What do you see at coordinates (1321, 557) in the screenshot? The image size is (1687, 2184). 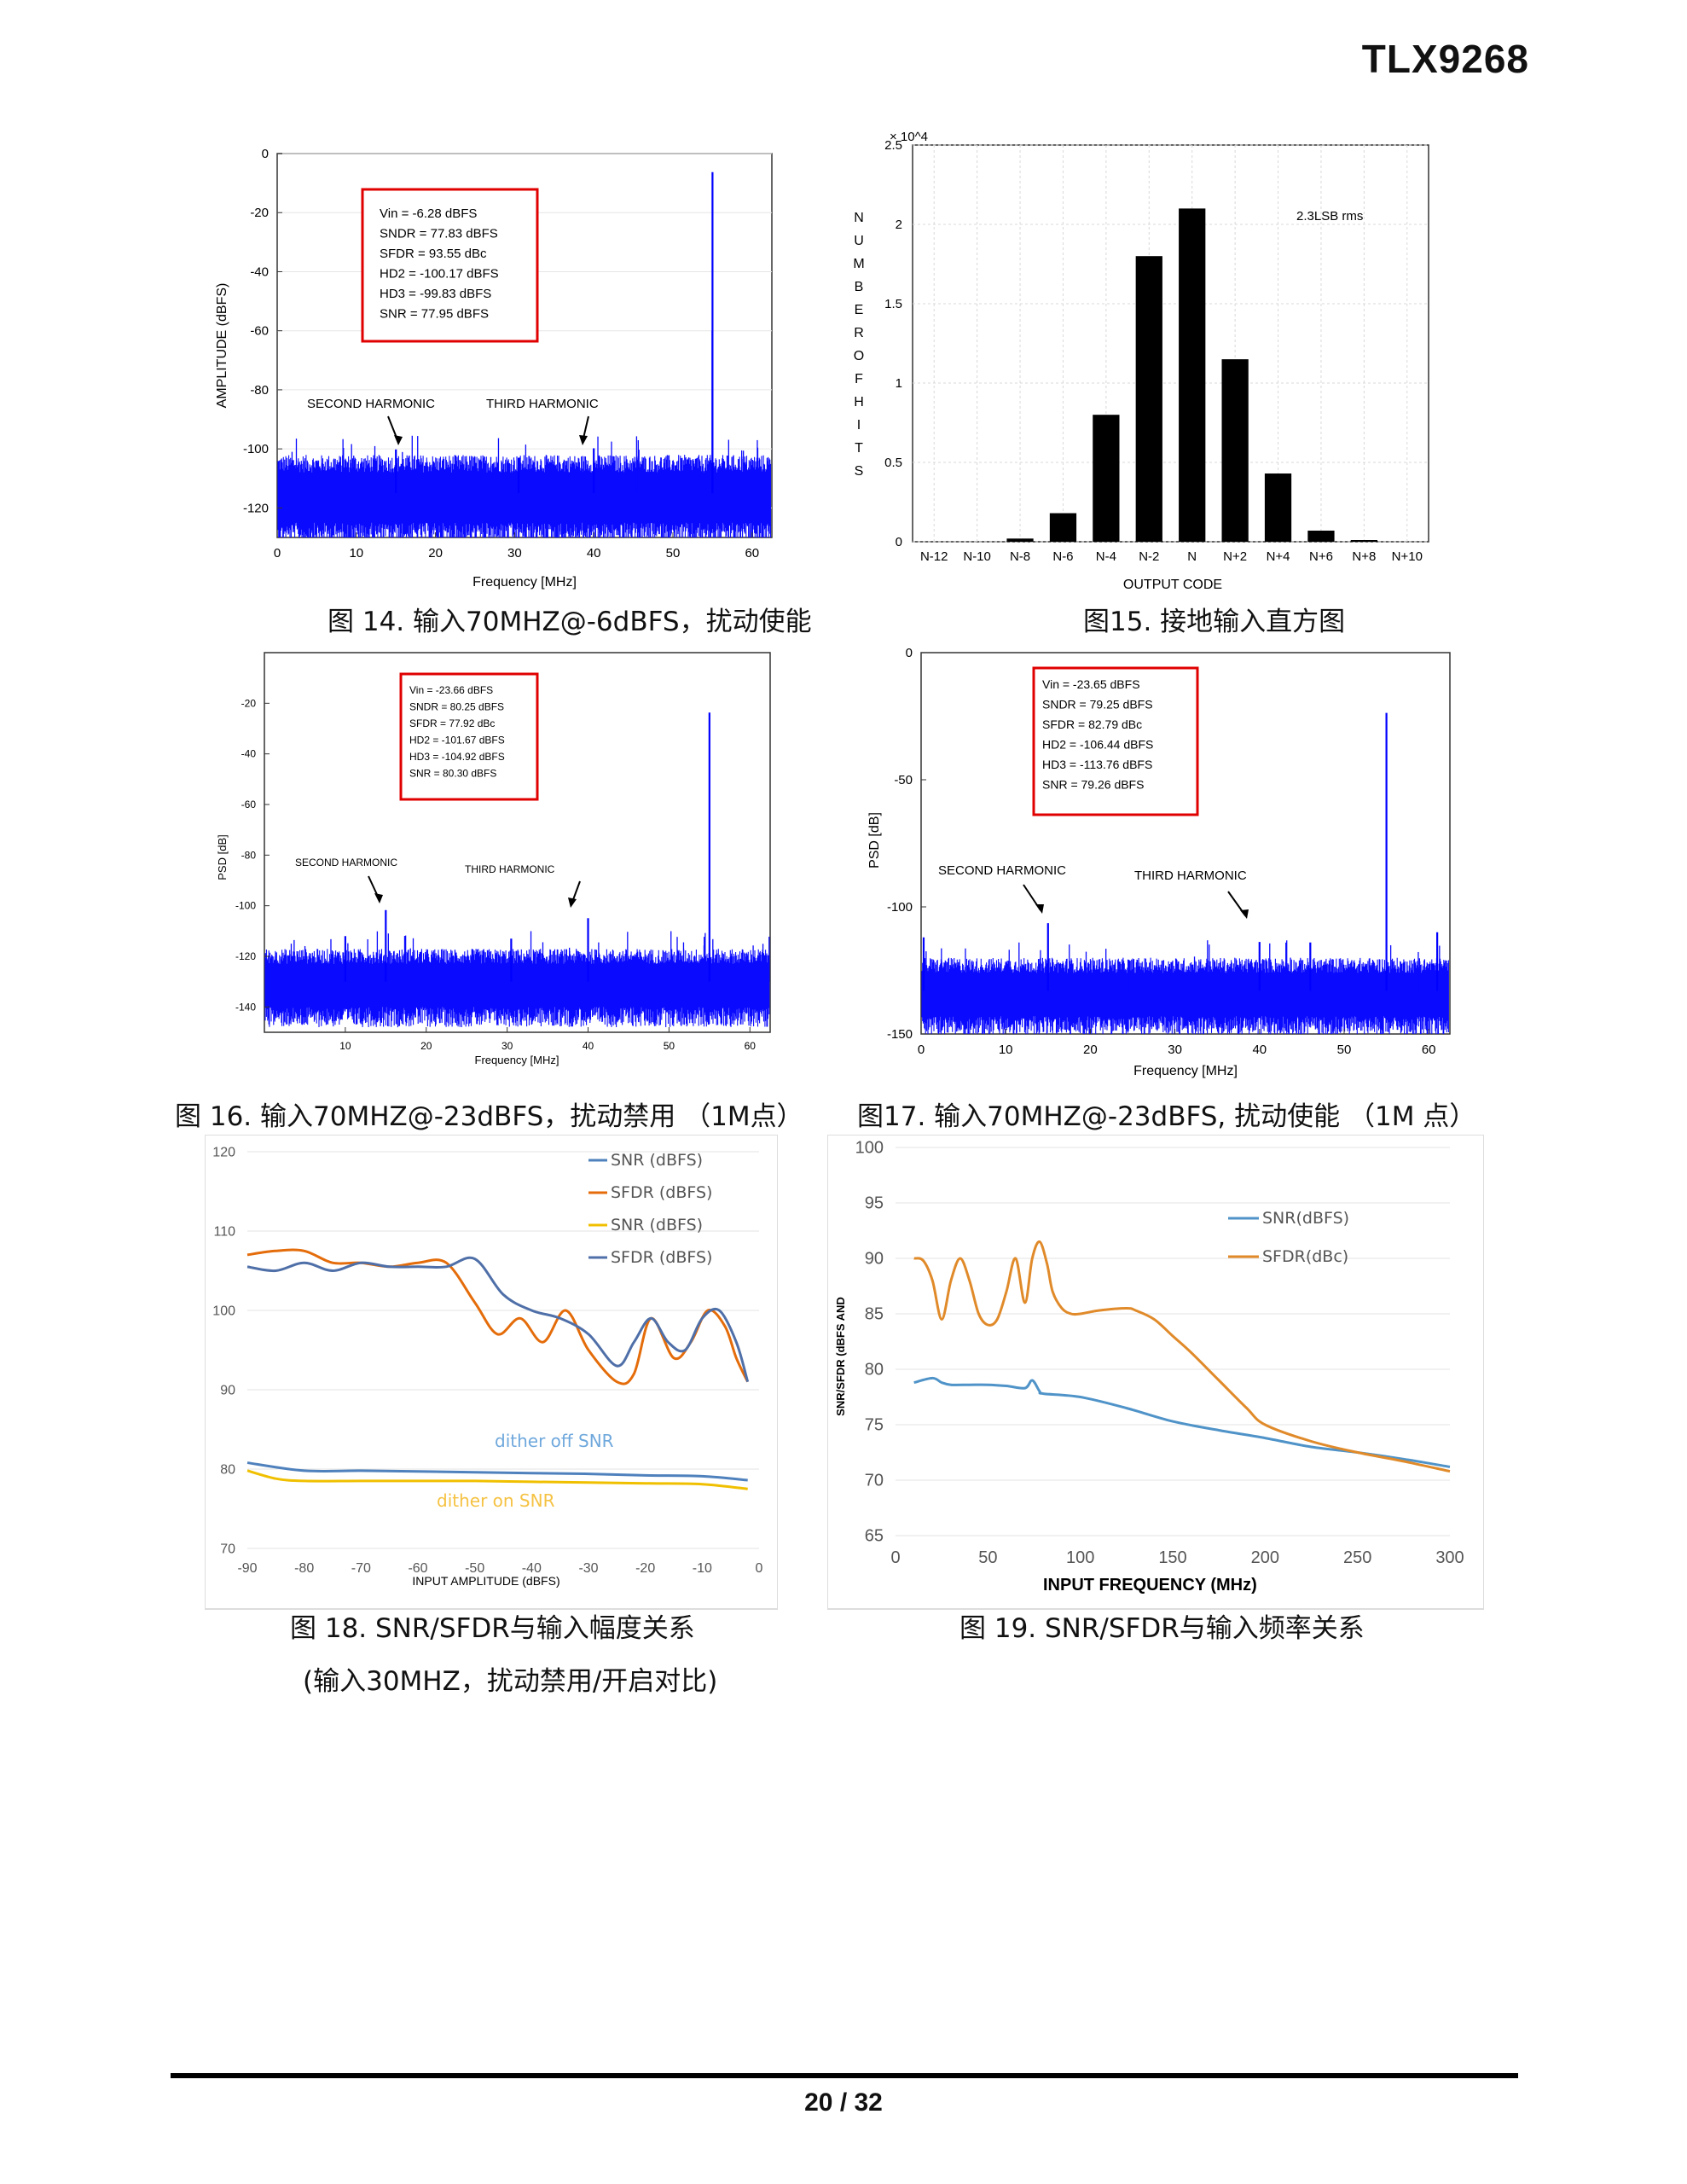 I see `x-tick-label: N+6` at bounding box center [1321, 557].